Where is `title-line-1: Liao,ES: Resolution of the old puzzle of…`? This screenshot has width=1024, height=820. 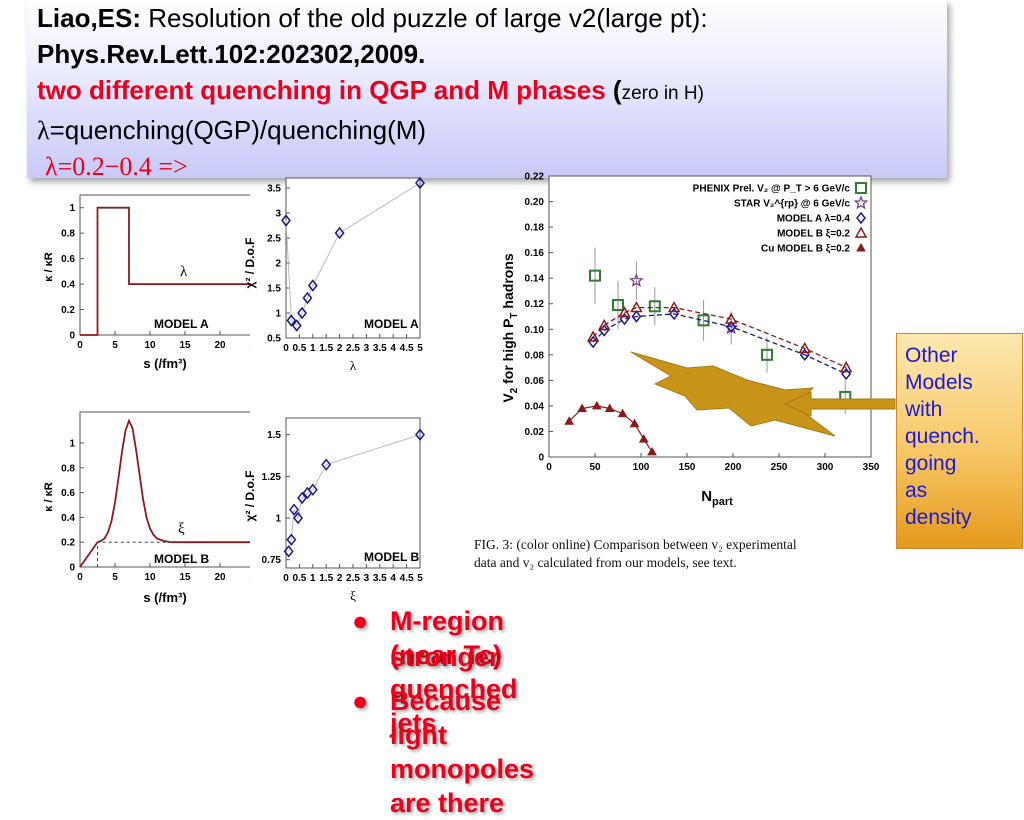
title-line-1: Liao,ES: Resolution of the old puzzle of… is located at coordinates (487, 18).